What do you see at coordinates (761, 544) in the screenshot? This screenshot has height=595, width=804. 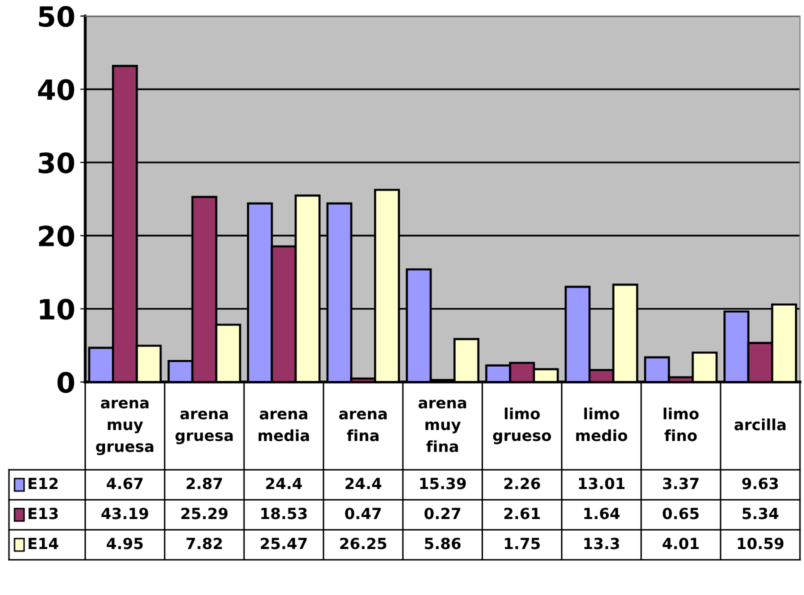 I see `data-label: 10.59` at bounding box center [761, 544].